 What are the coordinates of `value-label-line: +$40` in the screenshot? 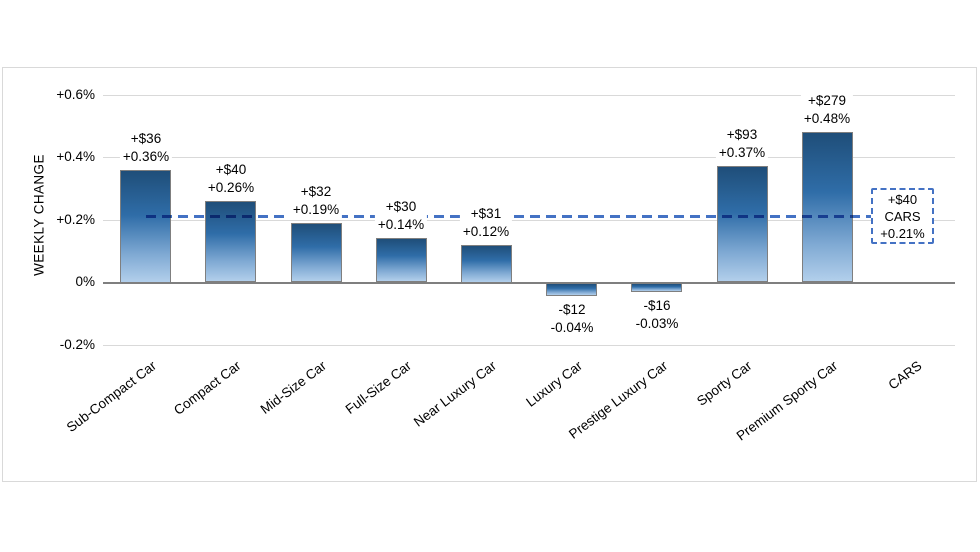 It's located at (231, 169).